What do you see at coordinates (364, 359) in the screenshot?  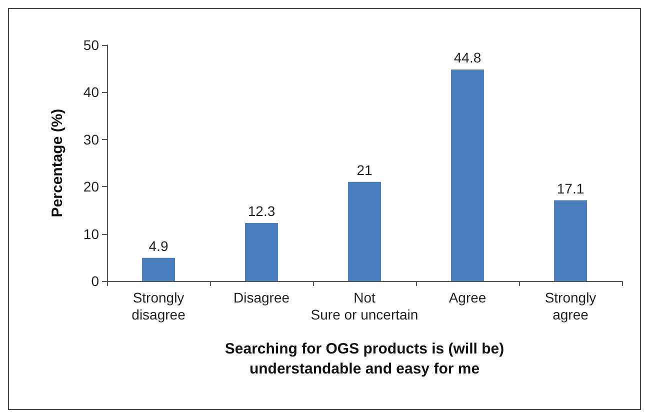 I see `x-axis-title: Searching for OGS products is (will be) understandable and easy for me` at bounding box center [364, 359].